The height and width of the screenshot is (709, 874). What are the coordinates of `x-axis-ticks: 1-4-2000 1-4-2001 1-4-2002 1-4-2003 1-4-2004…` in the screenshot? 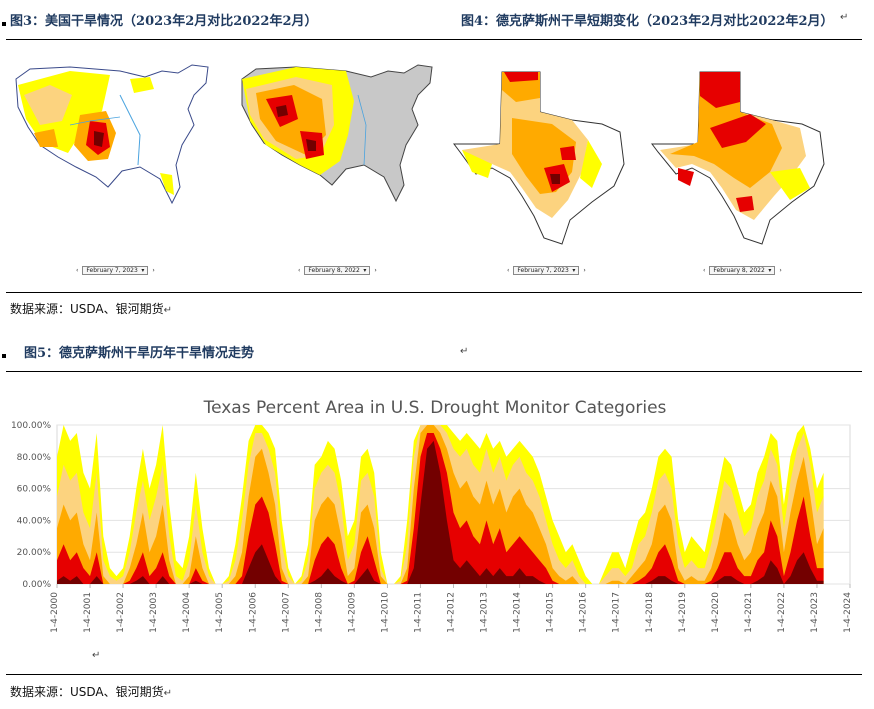 It's located at (451, 608).